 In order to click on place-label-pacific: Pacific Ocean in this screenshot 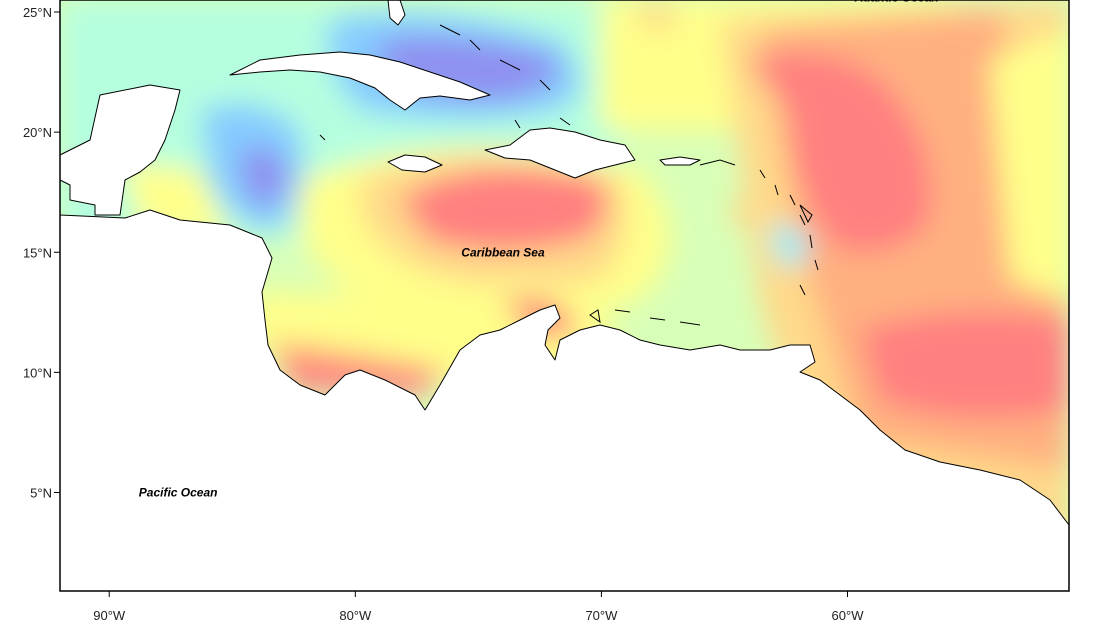, I will do `click(178, 493)`.